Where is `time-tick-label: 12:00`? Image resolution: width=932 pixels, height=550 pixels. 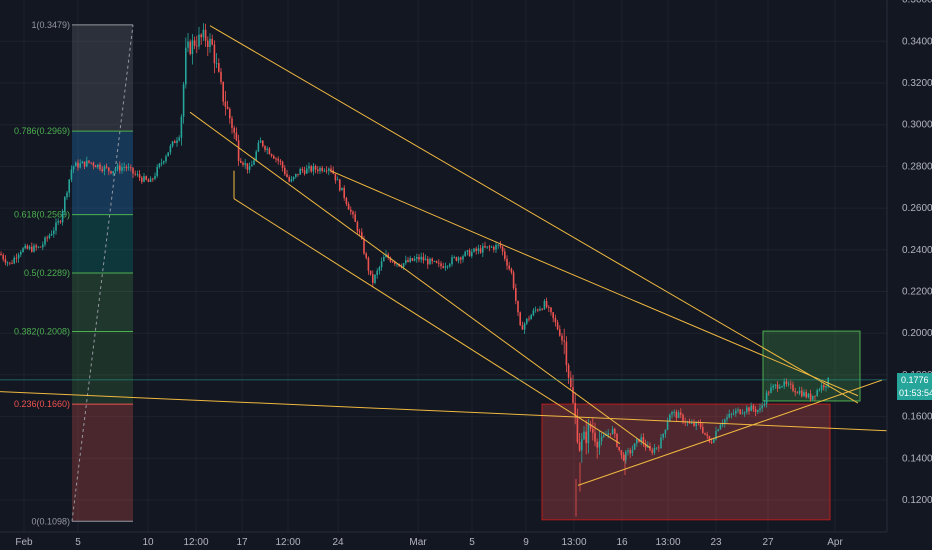
time-tick-label: 12:00 is located at coordinates (287, 542).